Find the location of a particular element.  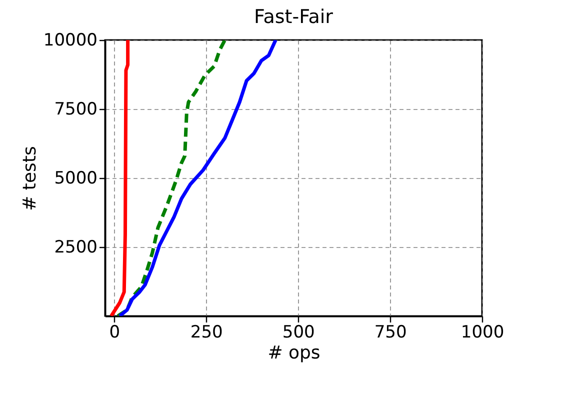

y-tick-label: 2500 is located at coordinates (76, 248).